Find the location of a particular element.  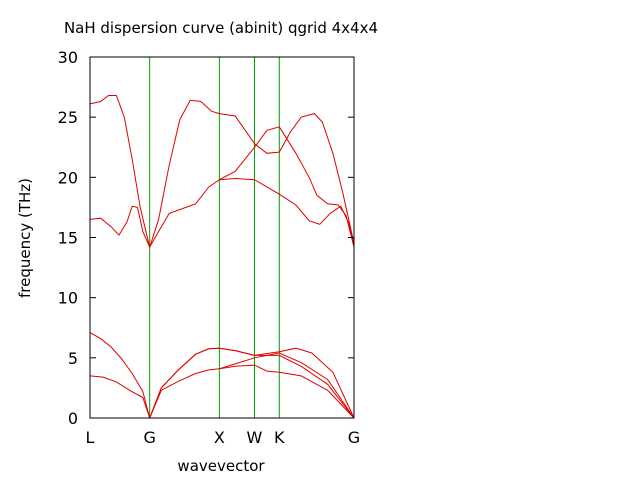

y-tick-label-3: 15 is located at coordinates (68, 238).